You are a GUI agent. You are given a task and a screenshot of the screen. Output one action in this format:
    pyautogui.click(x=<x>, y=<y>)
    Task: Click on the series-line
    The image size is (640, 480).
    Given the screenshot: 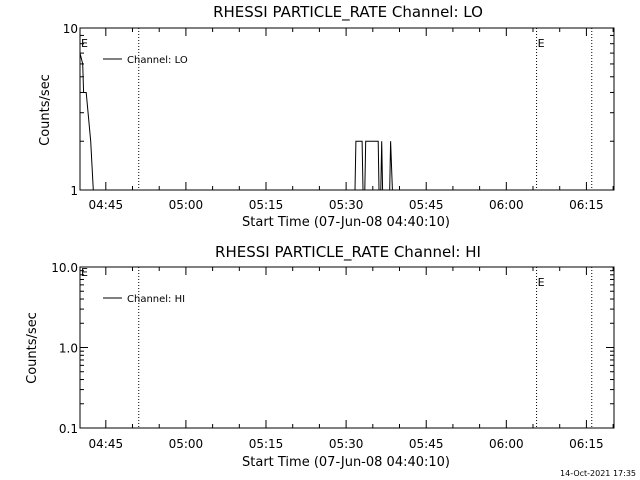 What is the action you would take?
    pyautogui.click(x=236, y=121)
    